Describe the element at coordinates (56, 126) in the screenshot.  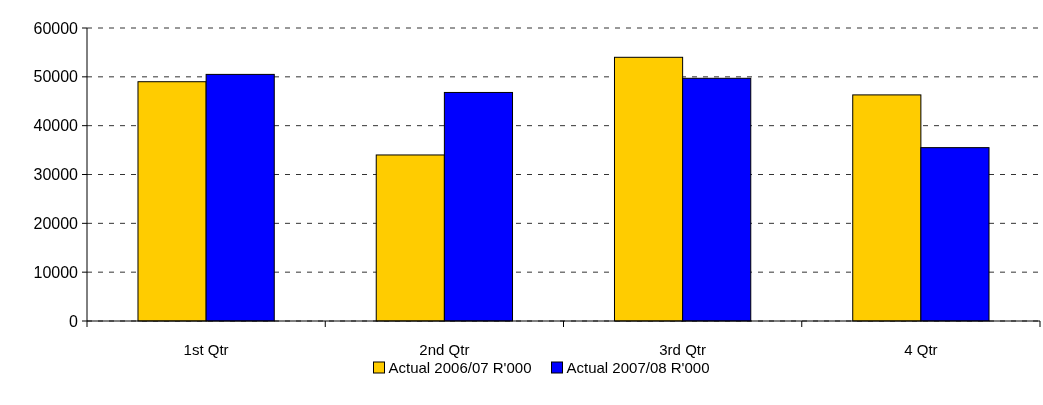
I see `y-tick-label: 40000` at that location.